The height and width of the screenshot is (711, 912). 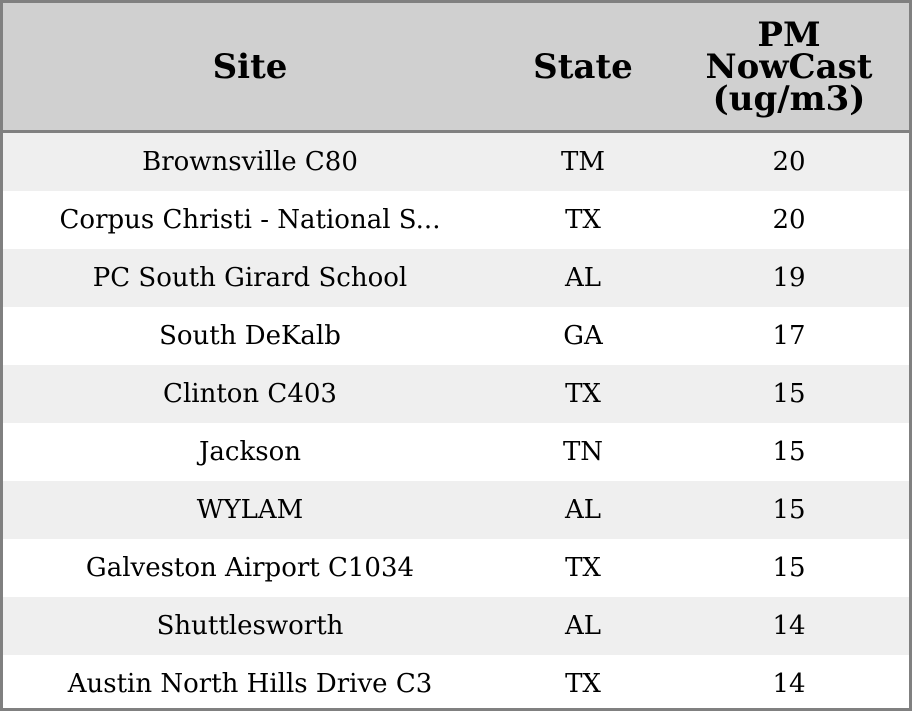 I want to click on table-row: South DeKalb GA 17, so click(x=456, y=336).